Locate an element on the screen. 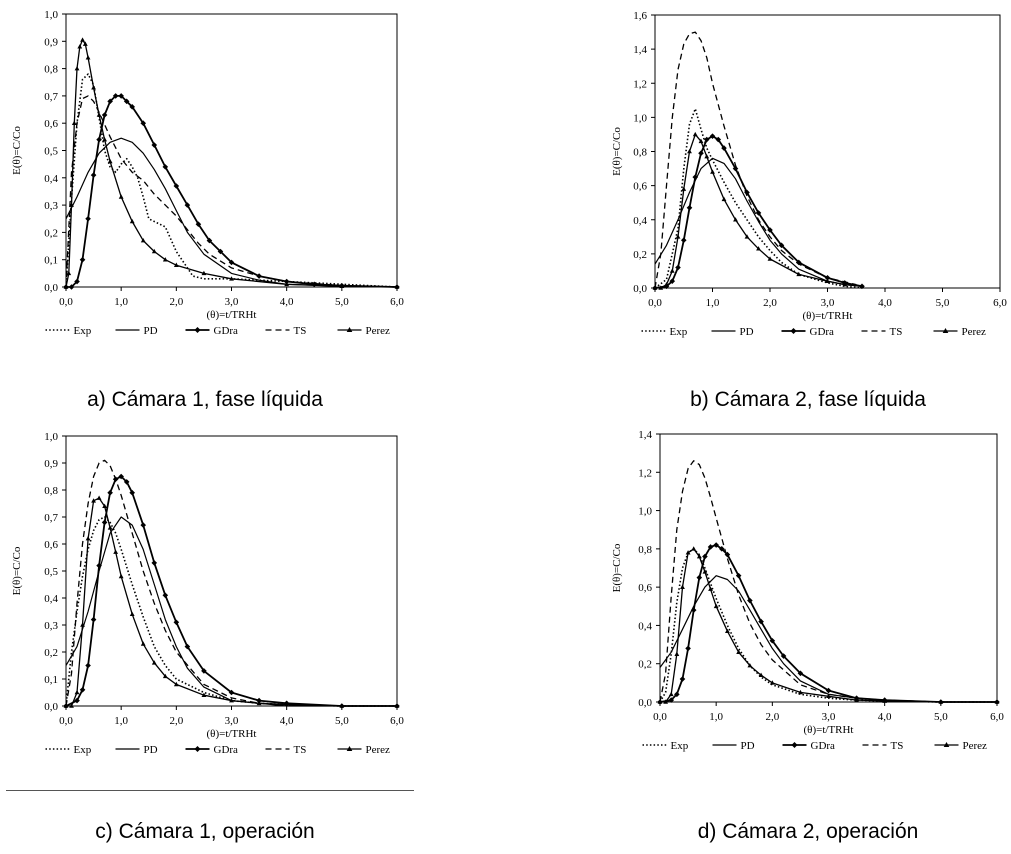 Image resolution: width=1011 pixels, height=854 pixels. x-tick-label: 2,0 is located at coordinates (772, 717).